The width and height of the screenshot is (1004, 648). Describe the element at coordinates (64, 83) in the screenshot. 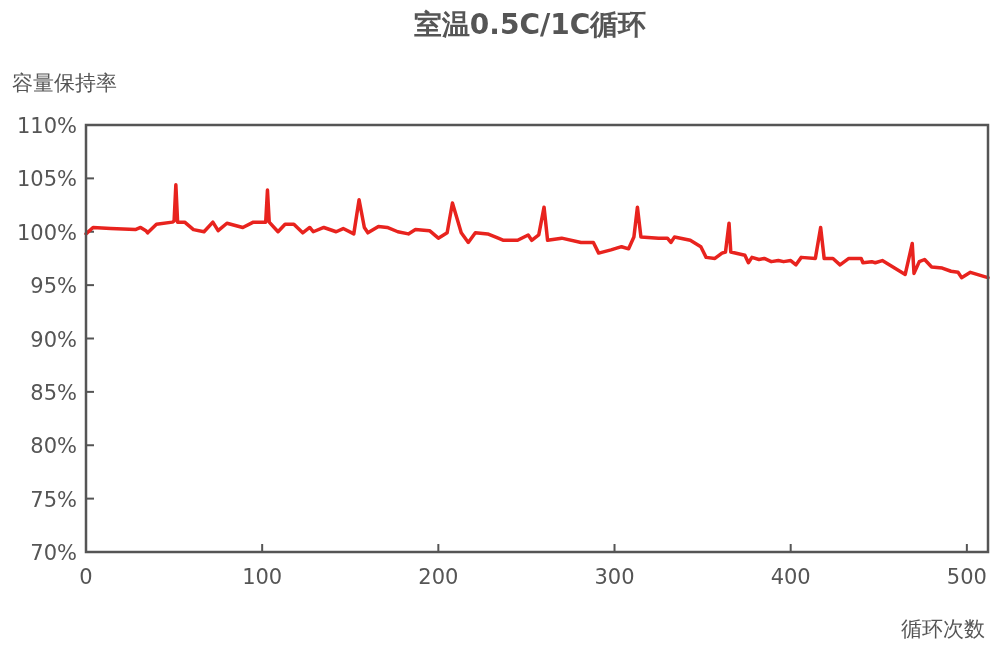

I see `y-axis-title: 容量保持率` at that location.